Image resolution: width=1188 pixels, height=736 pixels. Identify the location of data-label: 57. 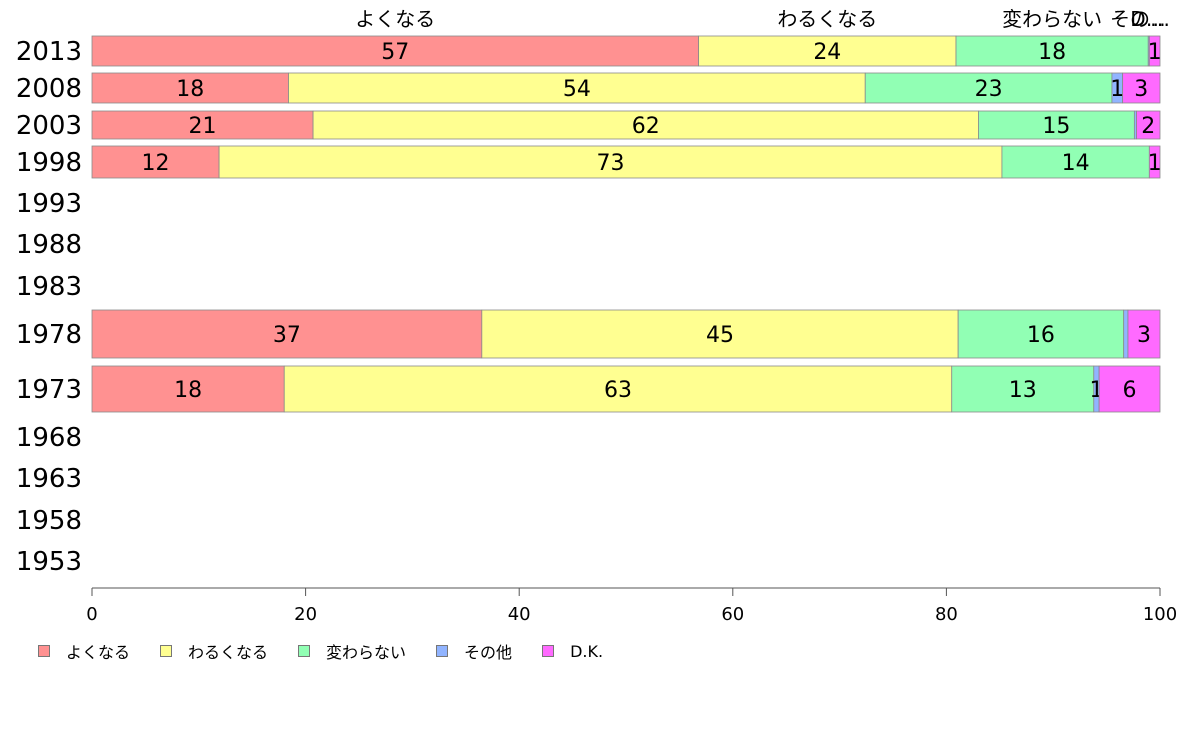
(395, 52).